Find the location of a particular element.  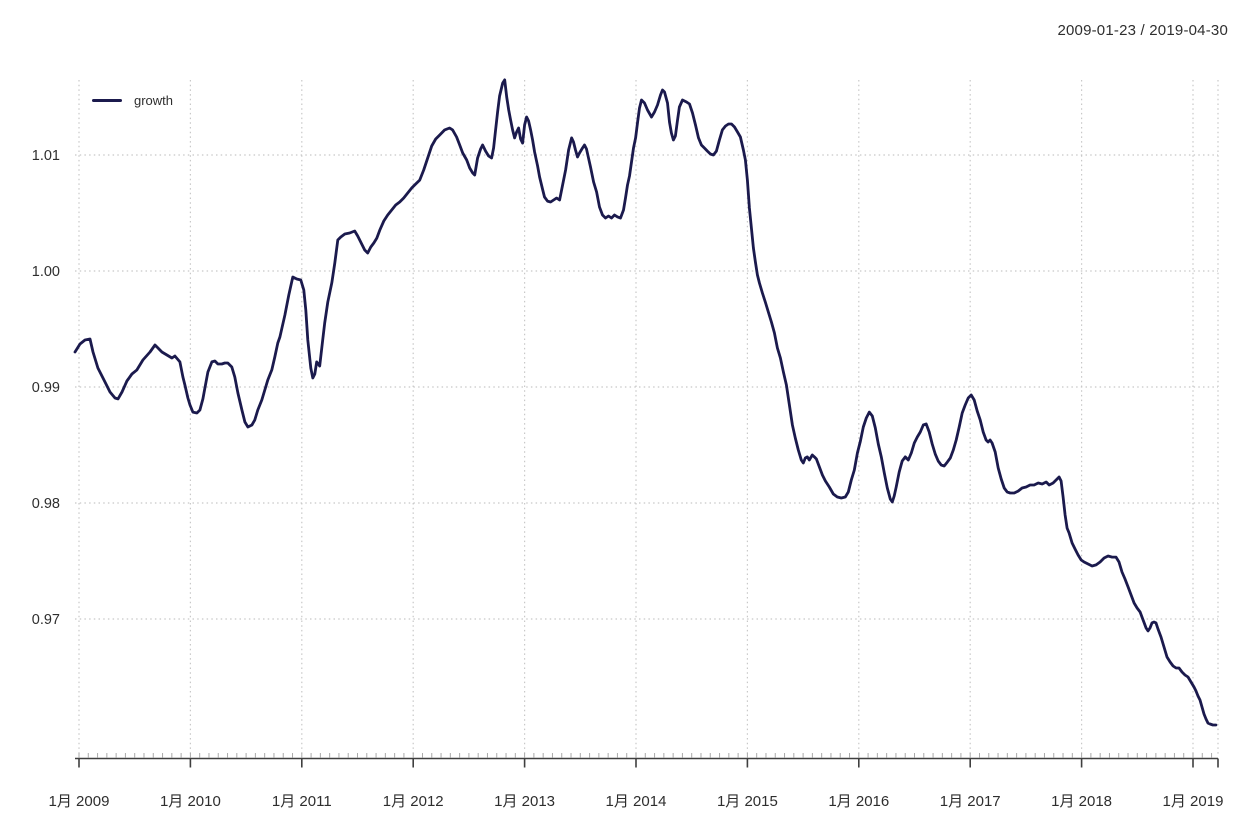

y-axis-tick-label: 0.97 is located at coordinates (46, 620).